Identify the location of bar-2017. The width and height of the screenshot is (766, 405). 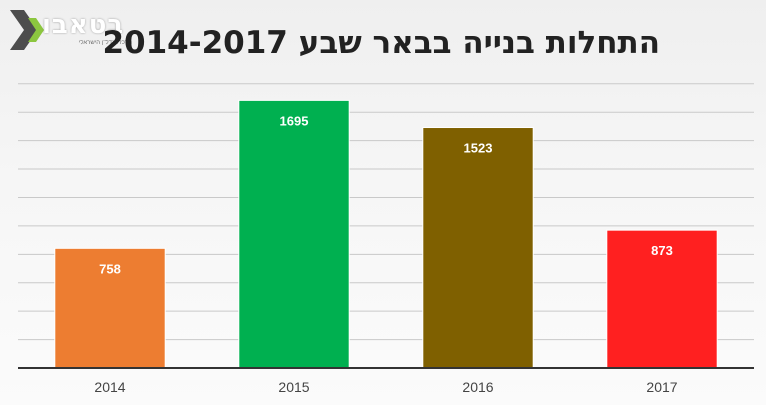
(662, 299).